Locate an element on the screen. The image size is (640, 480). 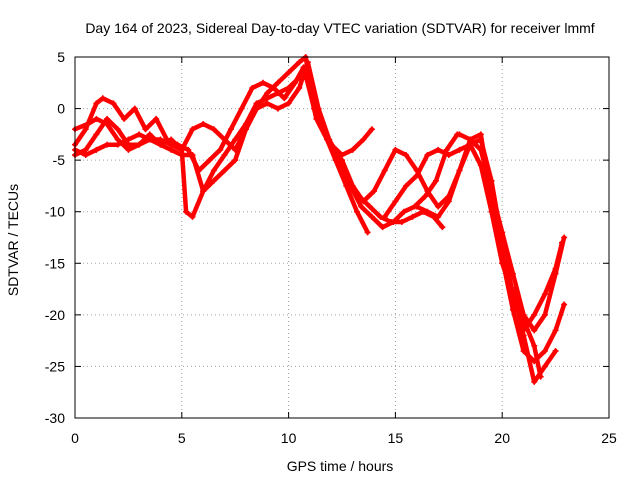
x-tick-label: 0 is located at coordinates (75, 438).